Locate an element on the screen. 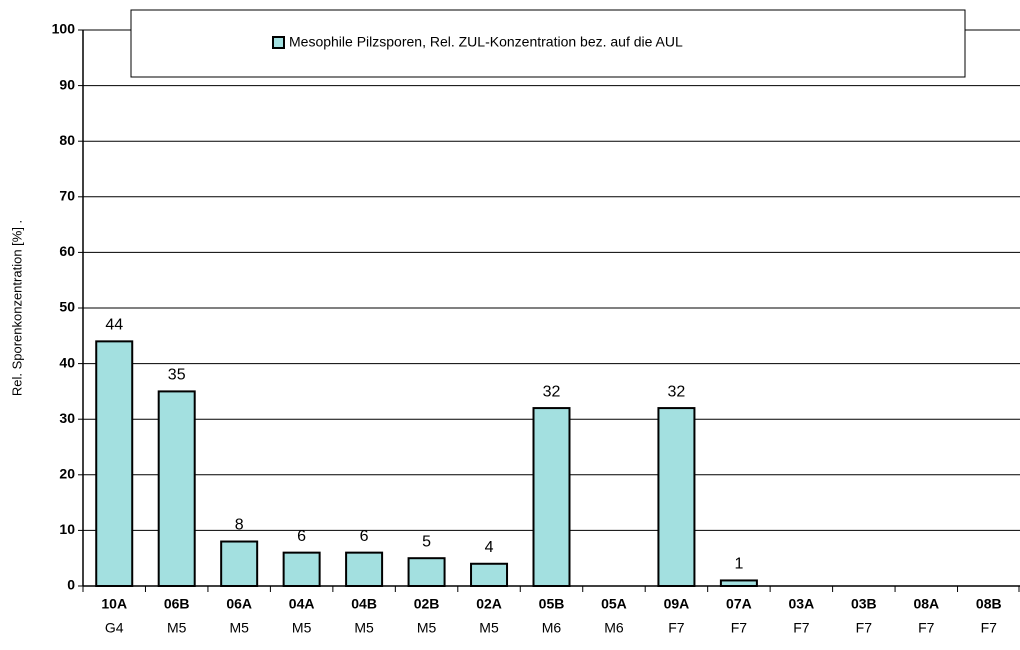 This screenshot has width=1020, height=650. x-tick-label: 03A is located at coordinates (802, 604).